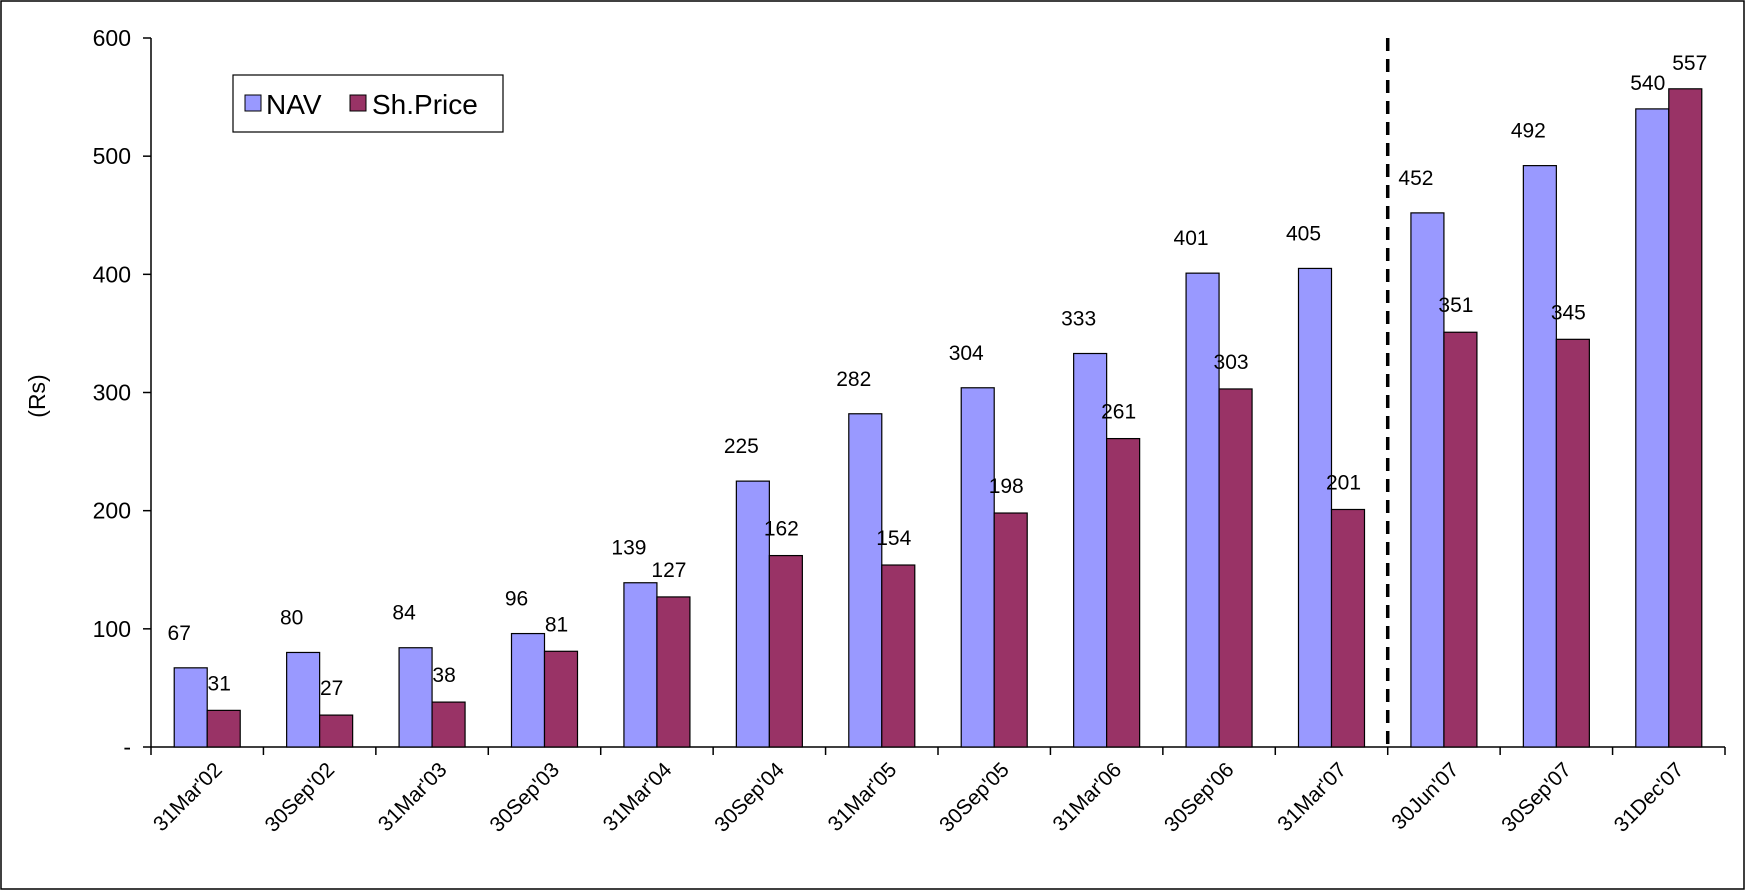 The width and height of the screenshot is (1745, 890). I want to click on y-tick-label: -, so click(127, 747).